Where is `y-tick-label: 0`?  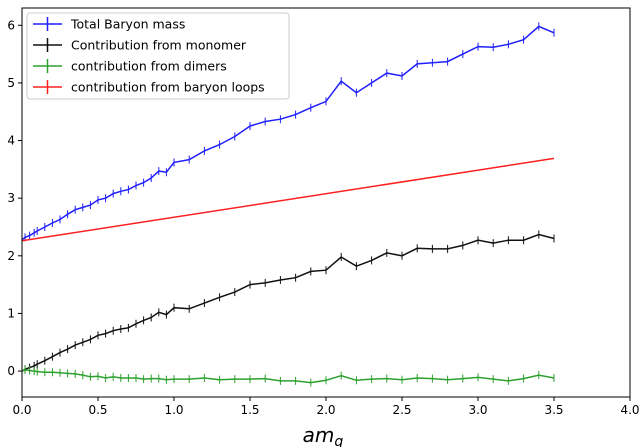 y-tick-label: 0 is located at coordinates (11, 371).